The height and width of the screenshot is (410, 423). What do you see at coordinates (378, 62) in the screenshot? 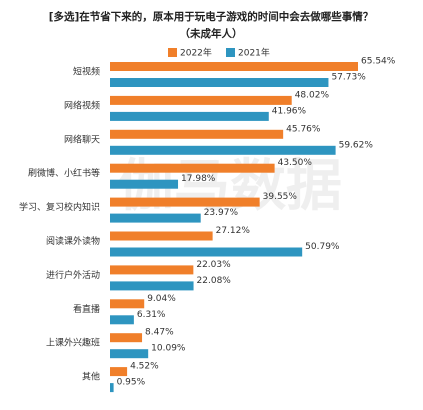
I see `value-label: 65.54%` at bounding box center [378, 62].